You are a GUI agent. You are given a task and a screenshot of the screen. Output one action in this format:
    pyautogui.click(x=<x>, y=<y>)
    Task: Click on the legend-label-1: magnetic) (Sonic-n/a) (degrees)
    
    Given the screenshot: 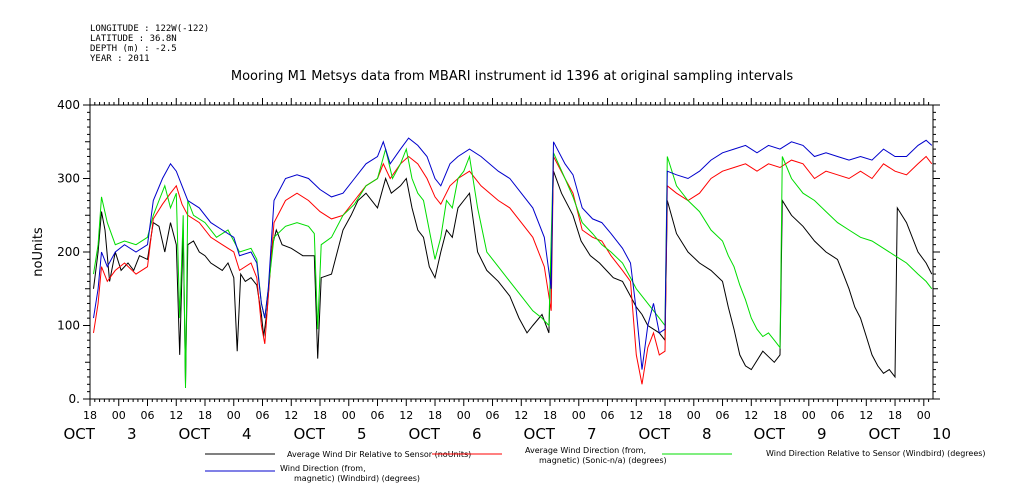 What is the action you would take?
    pyautogui.click(x=603, y=460)
    